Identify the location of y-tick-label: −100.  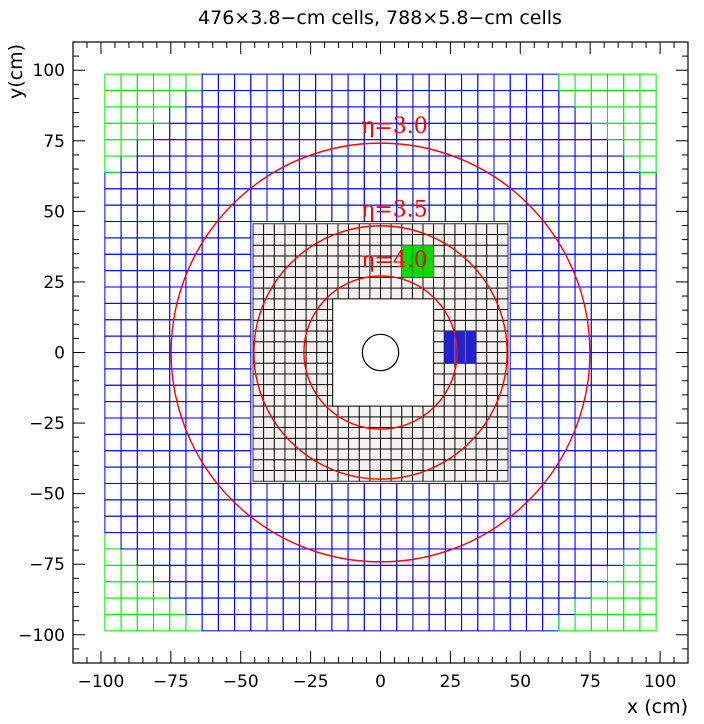
(41, 636).